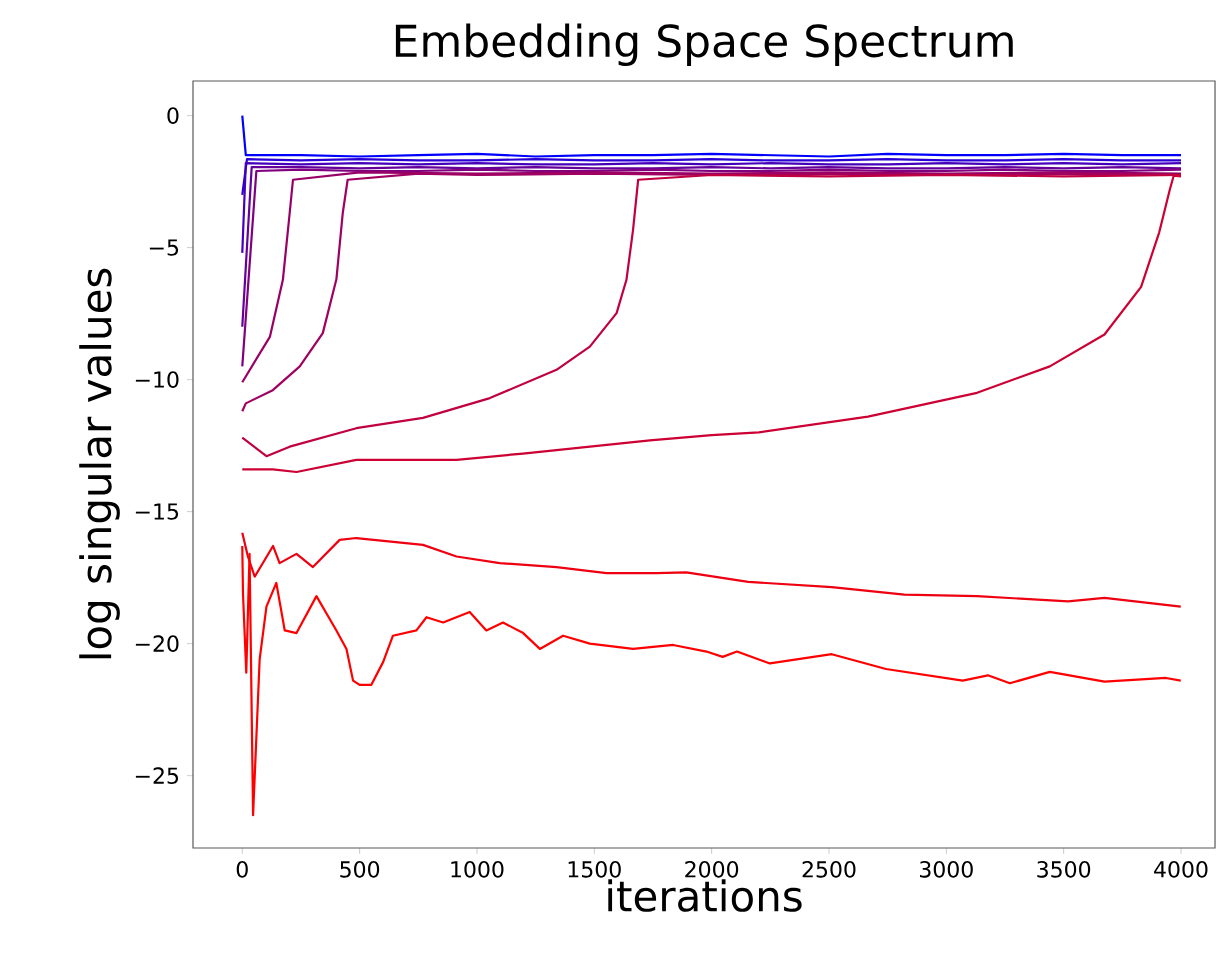 Image resolution: width=1229 pixels, height=959 pixels. Describe the element at coordinates (242, 869) in the screenshot. I see `x-tick-label: 0` at that location.